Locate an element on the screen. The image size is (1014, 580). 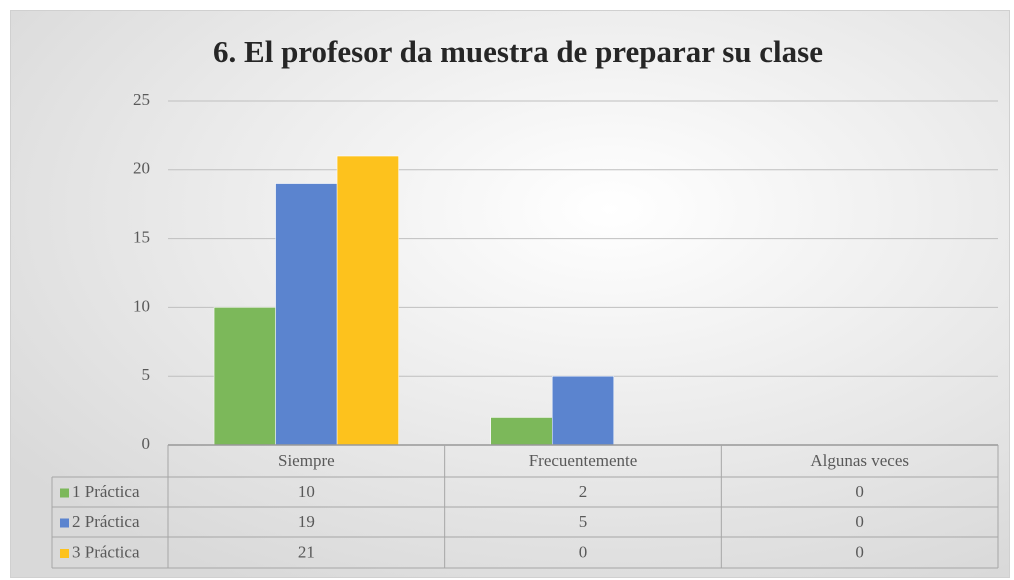
y-tick-label: 15 is located at coordinates (141, 237).